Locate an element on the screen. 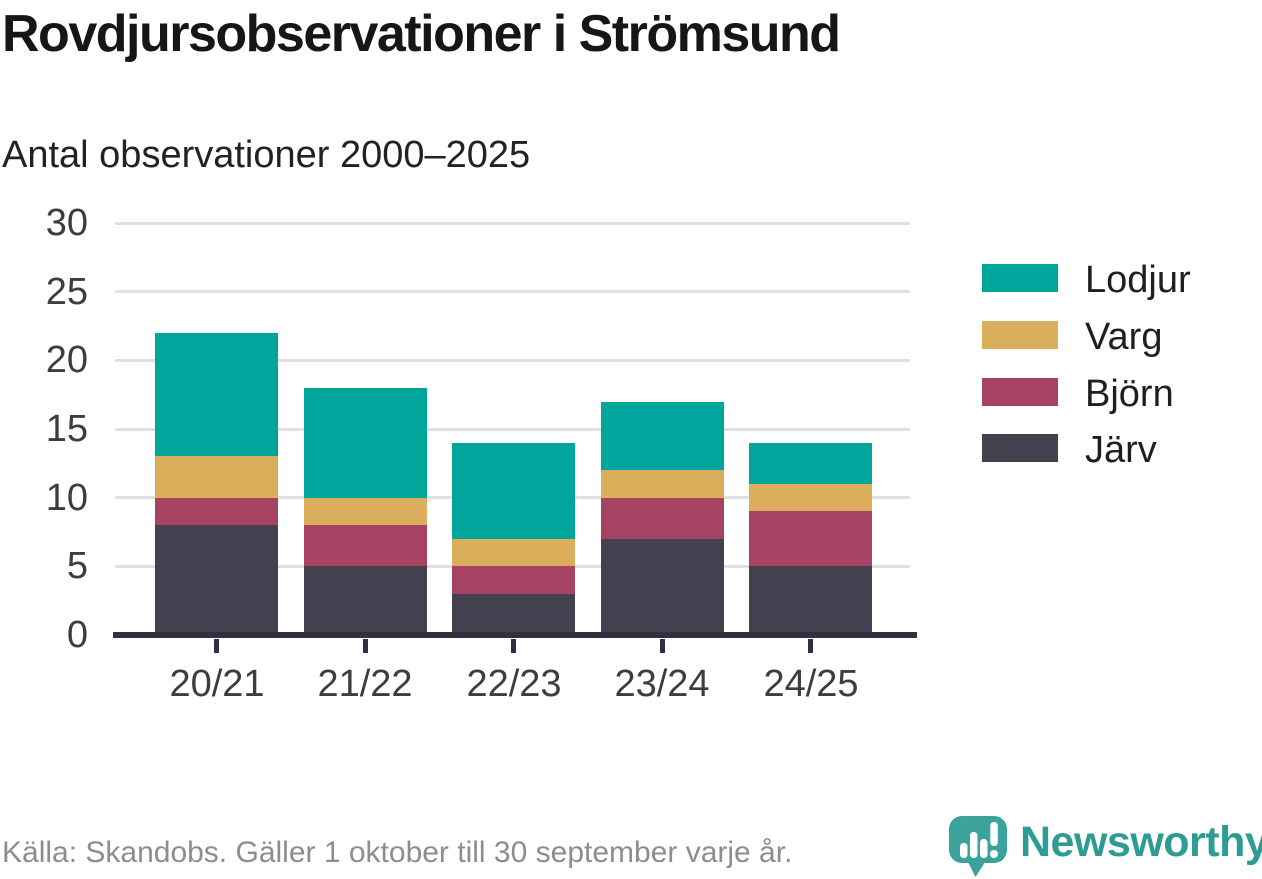  y-axis-tick-label: 25 is located at coordinates (66, 292).